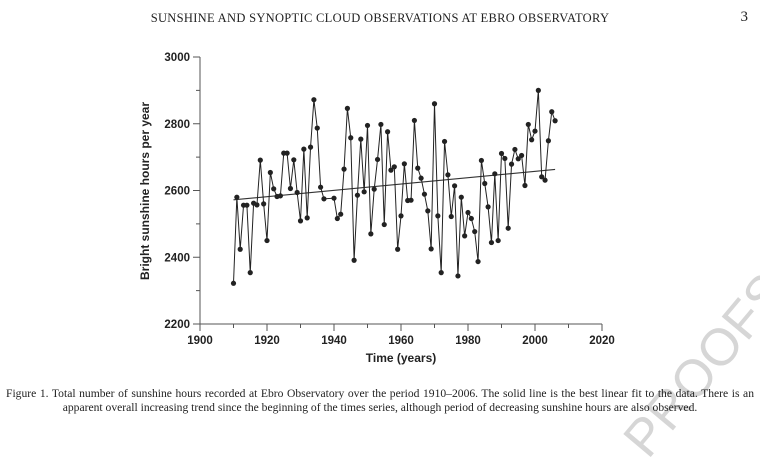  I want to click on trend-line-group, so click(394, 184).